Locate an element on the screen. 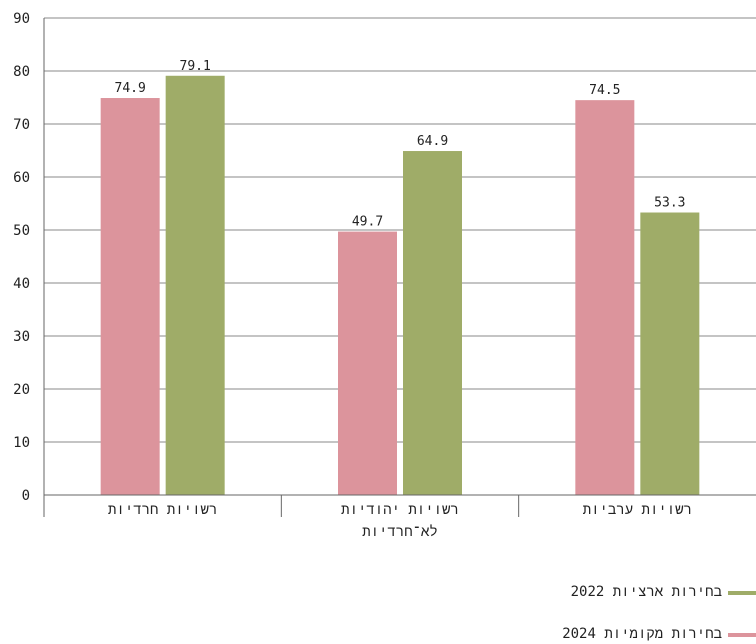  y-tick-label: 70 is located at coordinates (21, 125).